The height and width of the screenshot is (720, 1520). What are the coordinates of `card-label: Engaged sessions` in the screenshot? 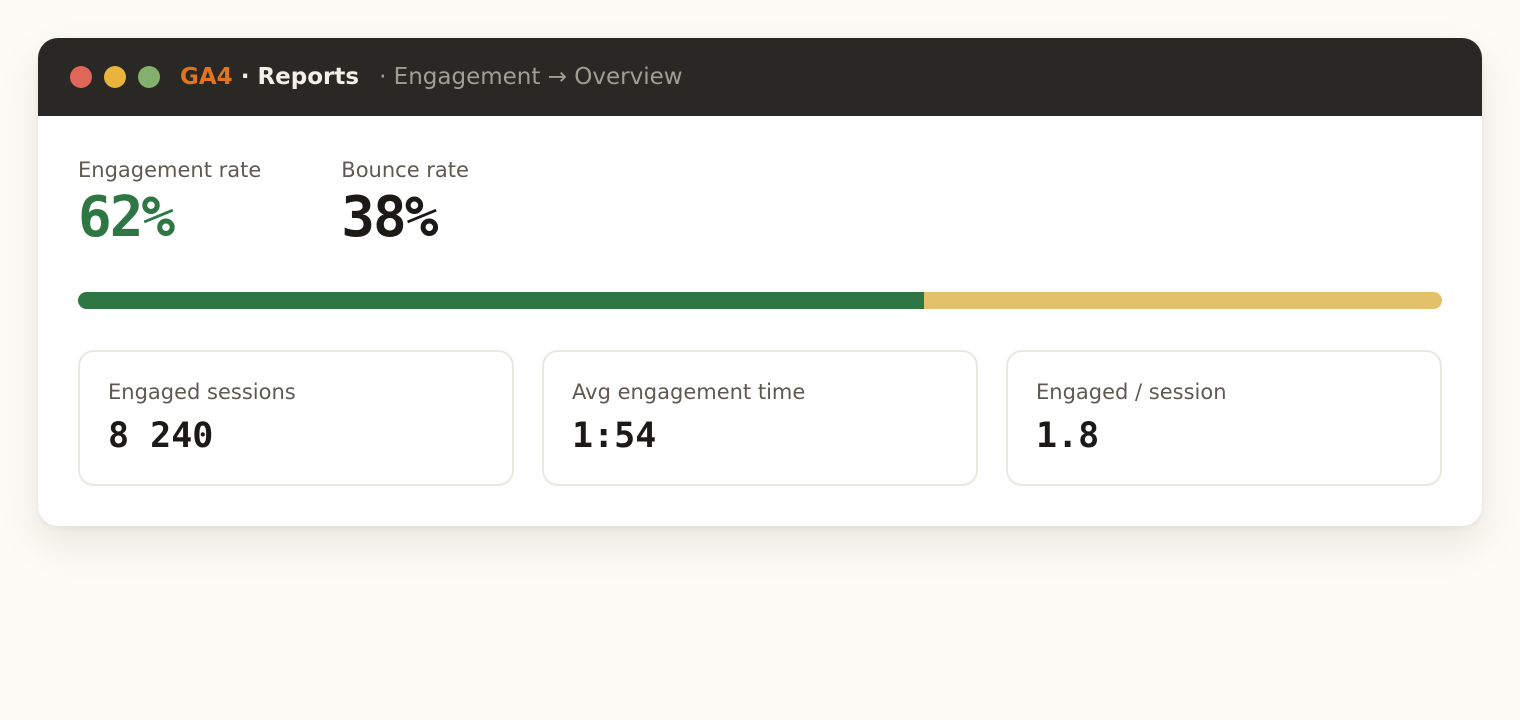 It's located at (202, 392).